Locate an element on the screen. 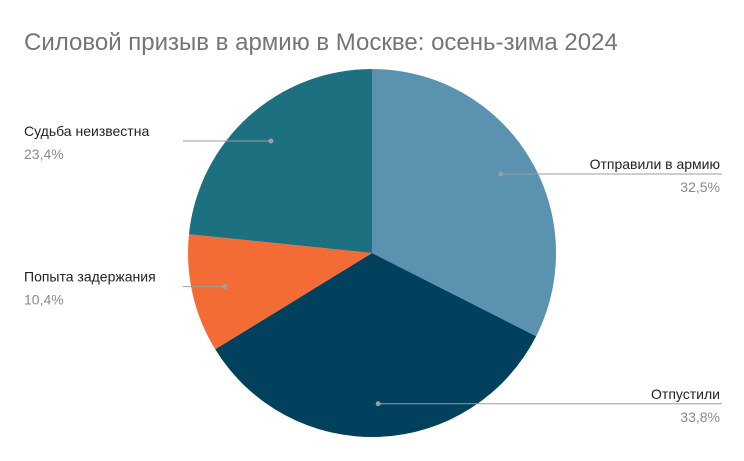 This screenshot has height=461, width=744. slice-value-4: 23,4% is located at coordinates (44, 154).